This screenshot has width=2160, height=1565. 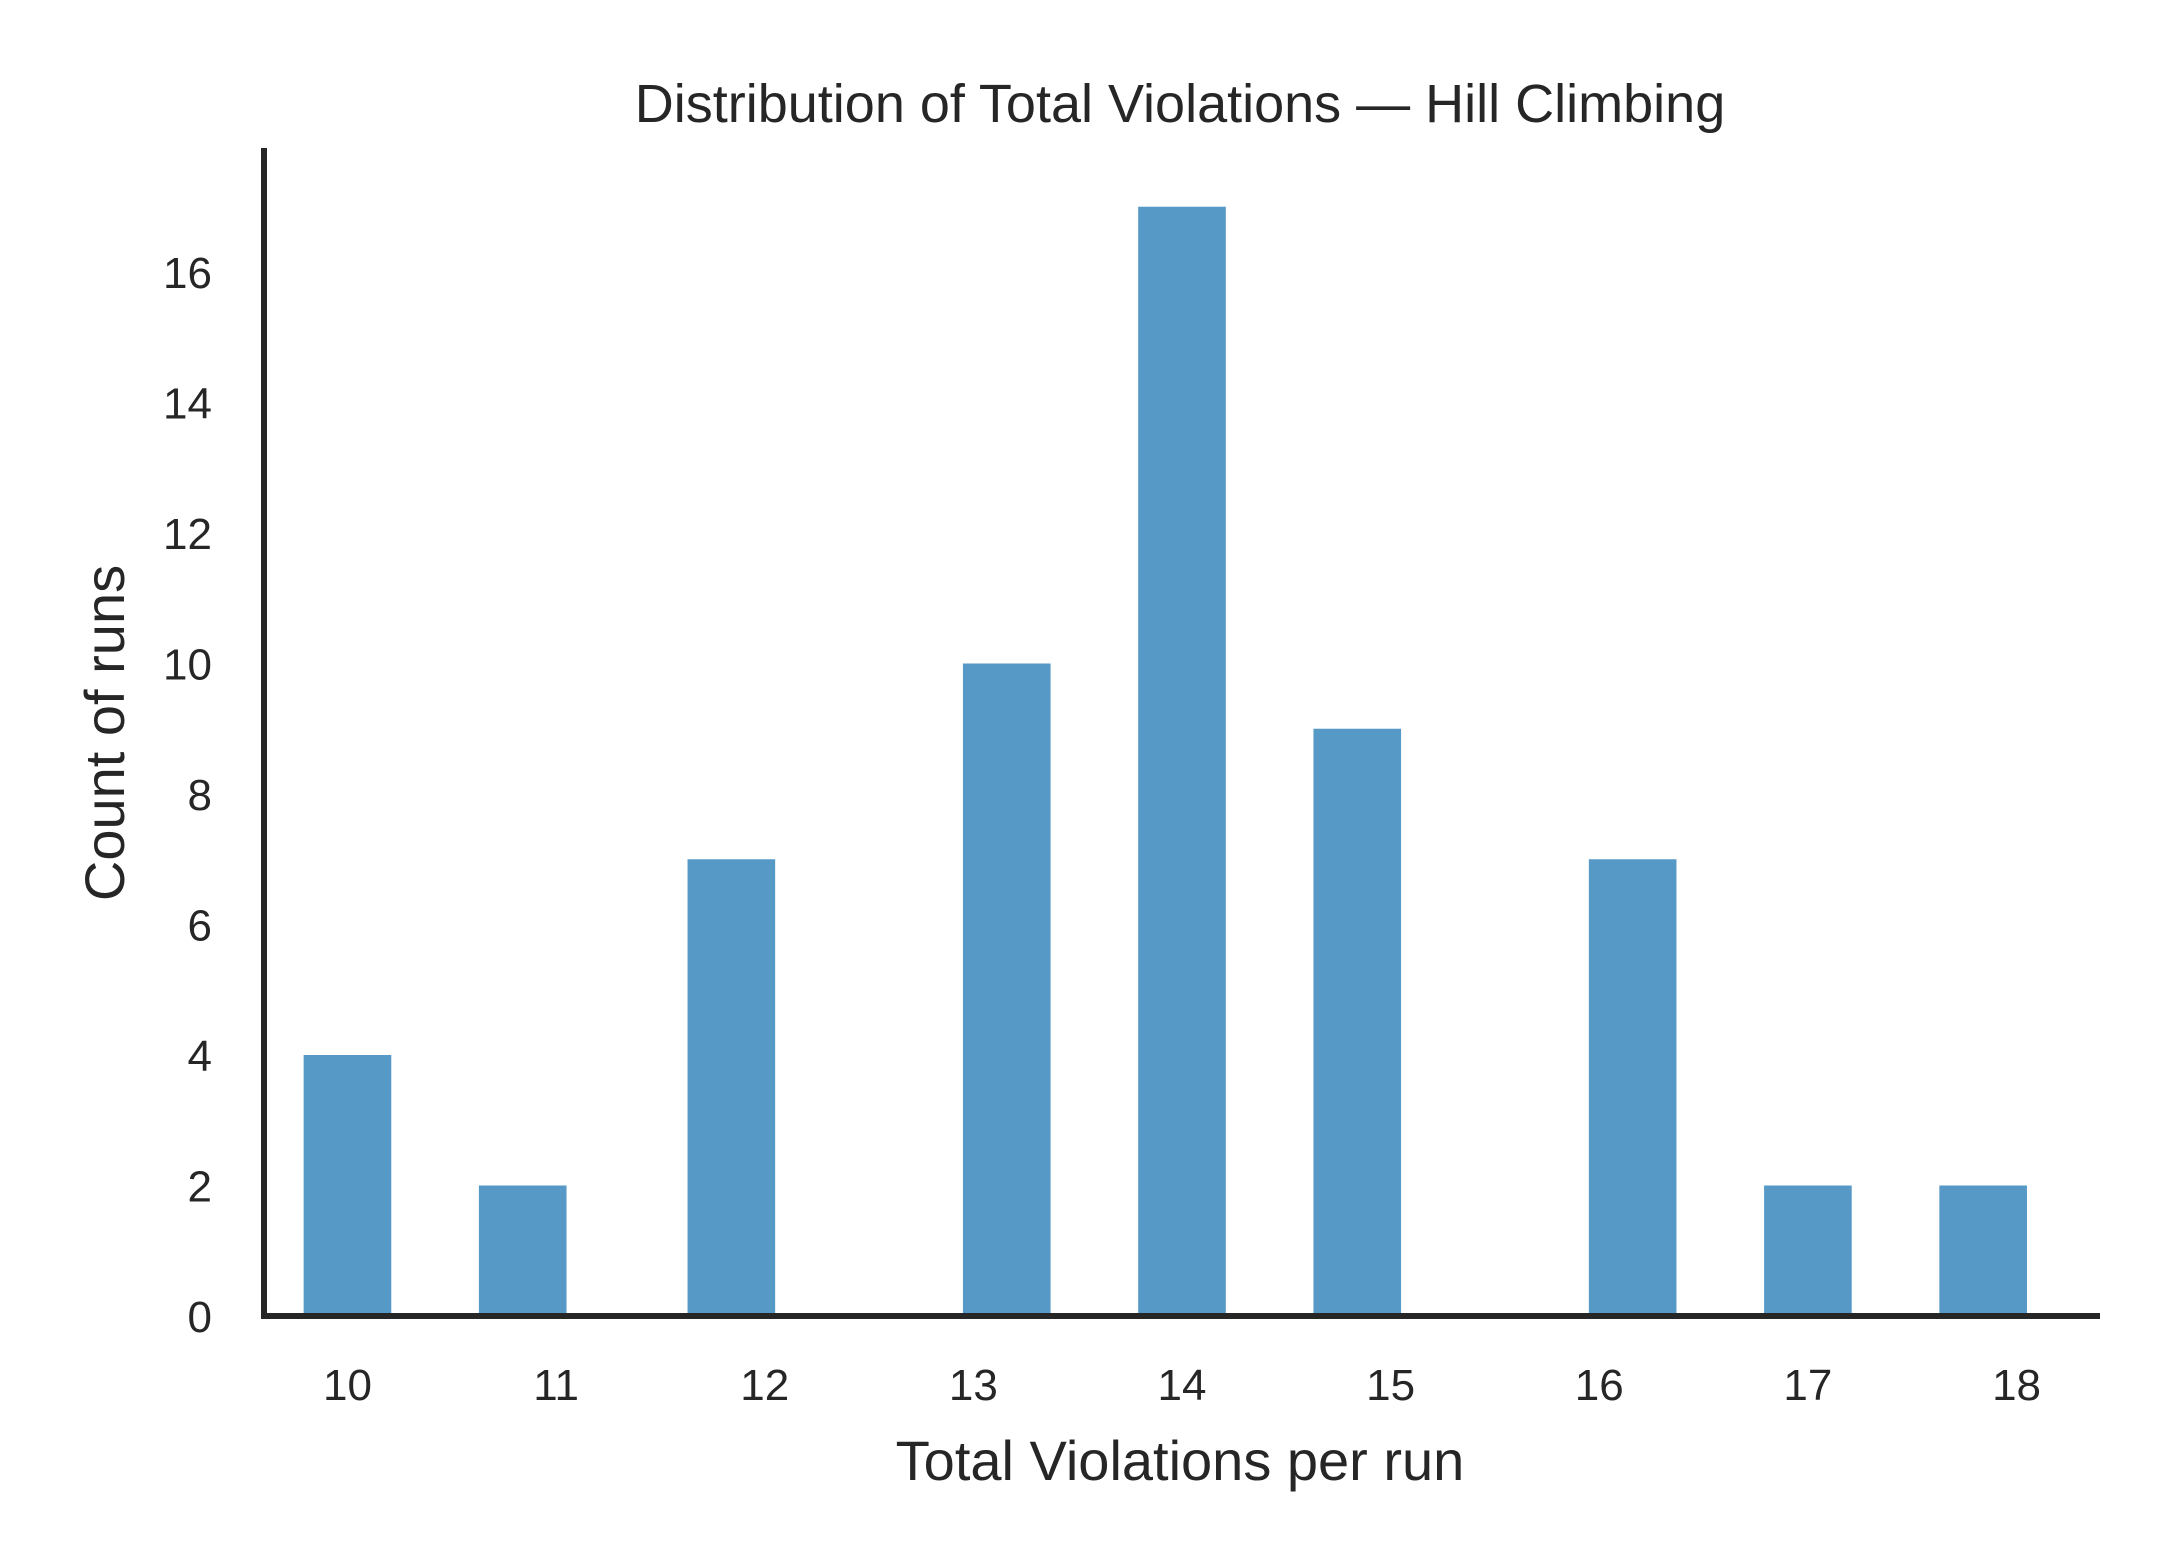 What do you see at coordinates (200, 1317) in the screenshot?
I see `y-tick-label: 0` at bounding box center [200, 1317].